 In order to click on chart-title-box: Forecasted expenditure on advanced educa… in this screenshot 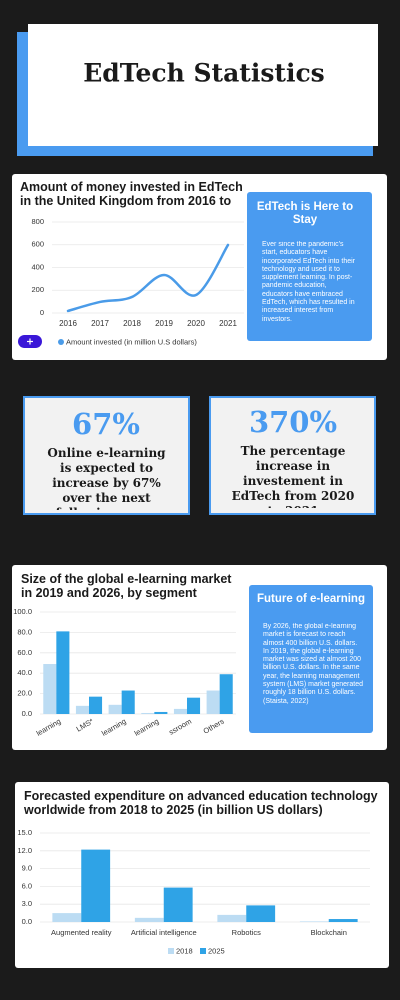, I will do `click(201, 803)`.